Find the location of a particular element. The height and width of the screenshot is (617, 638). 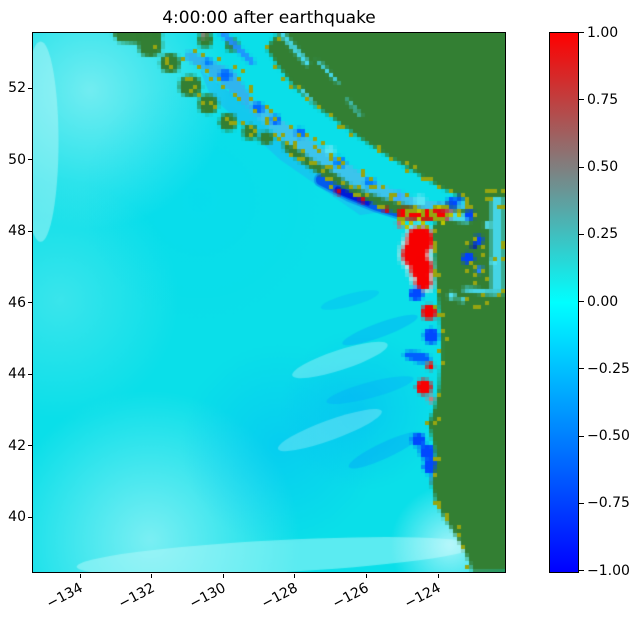

y-tick-label: 50 is located at coordinates (17, 159).